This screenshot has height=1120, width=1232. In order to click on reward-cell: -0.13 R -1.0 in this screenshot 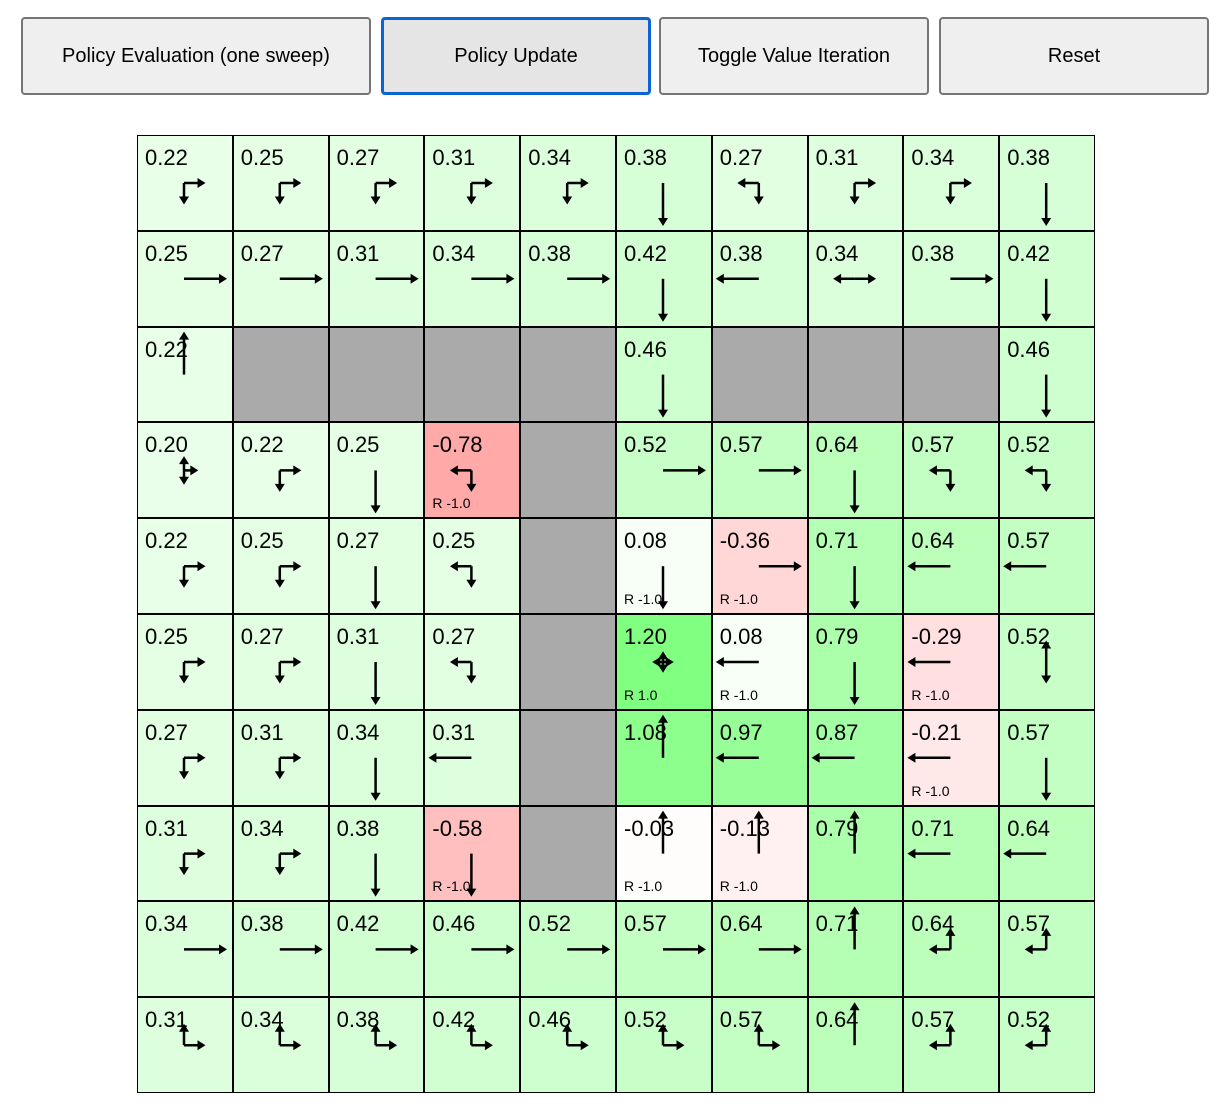, I will do `click(759, 853)`.